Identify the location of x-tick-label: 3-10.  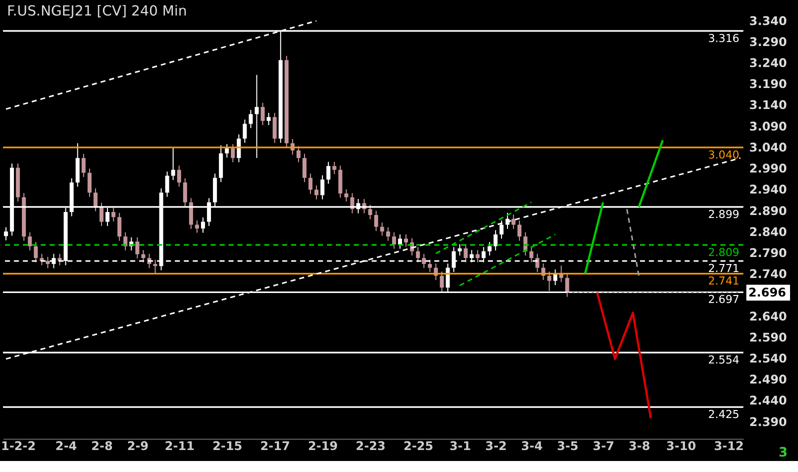
(681, 446).